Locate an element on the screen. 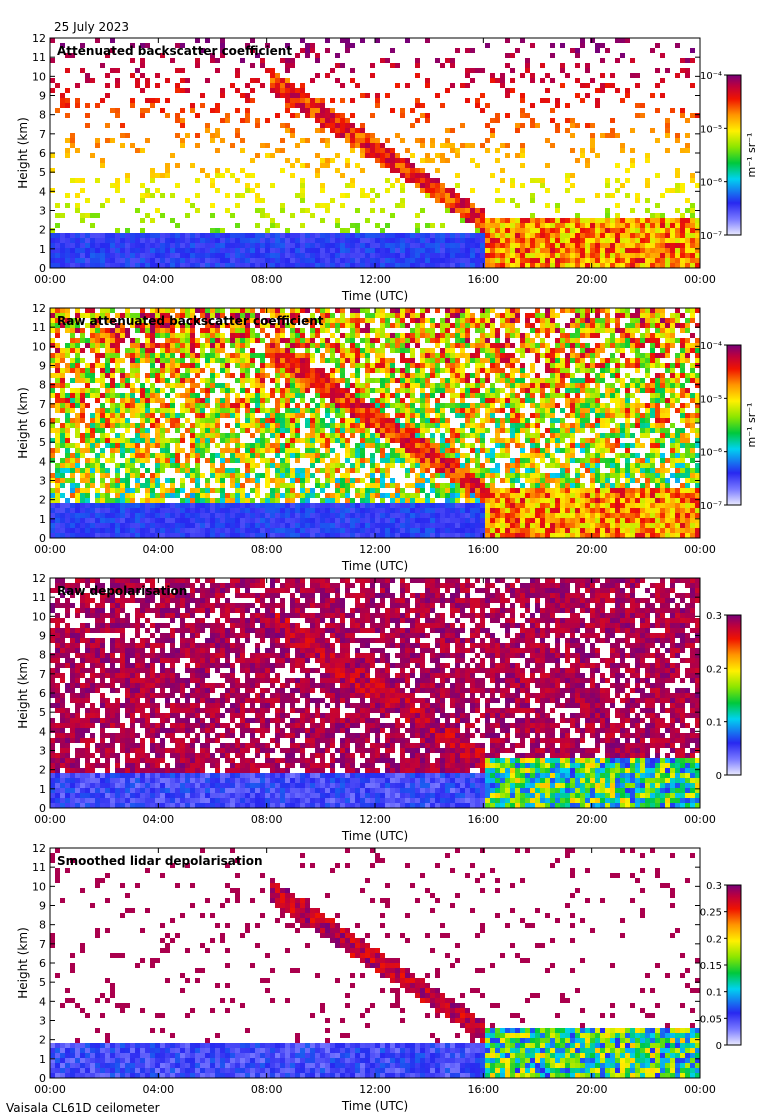 The width and height of the screenshot is (780, 1120). date-label: 25 July 2023 is located at coordinates (92, 27).